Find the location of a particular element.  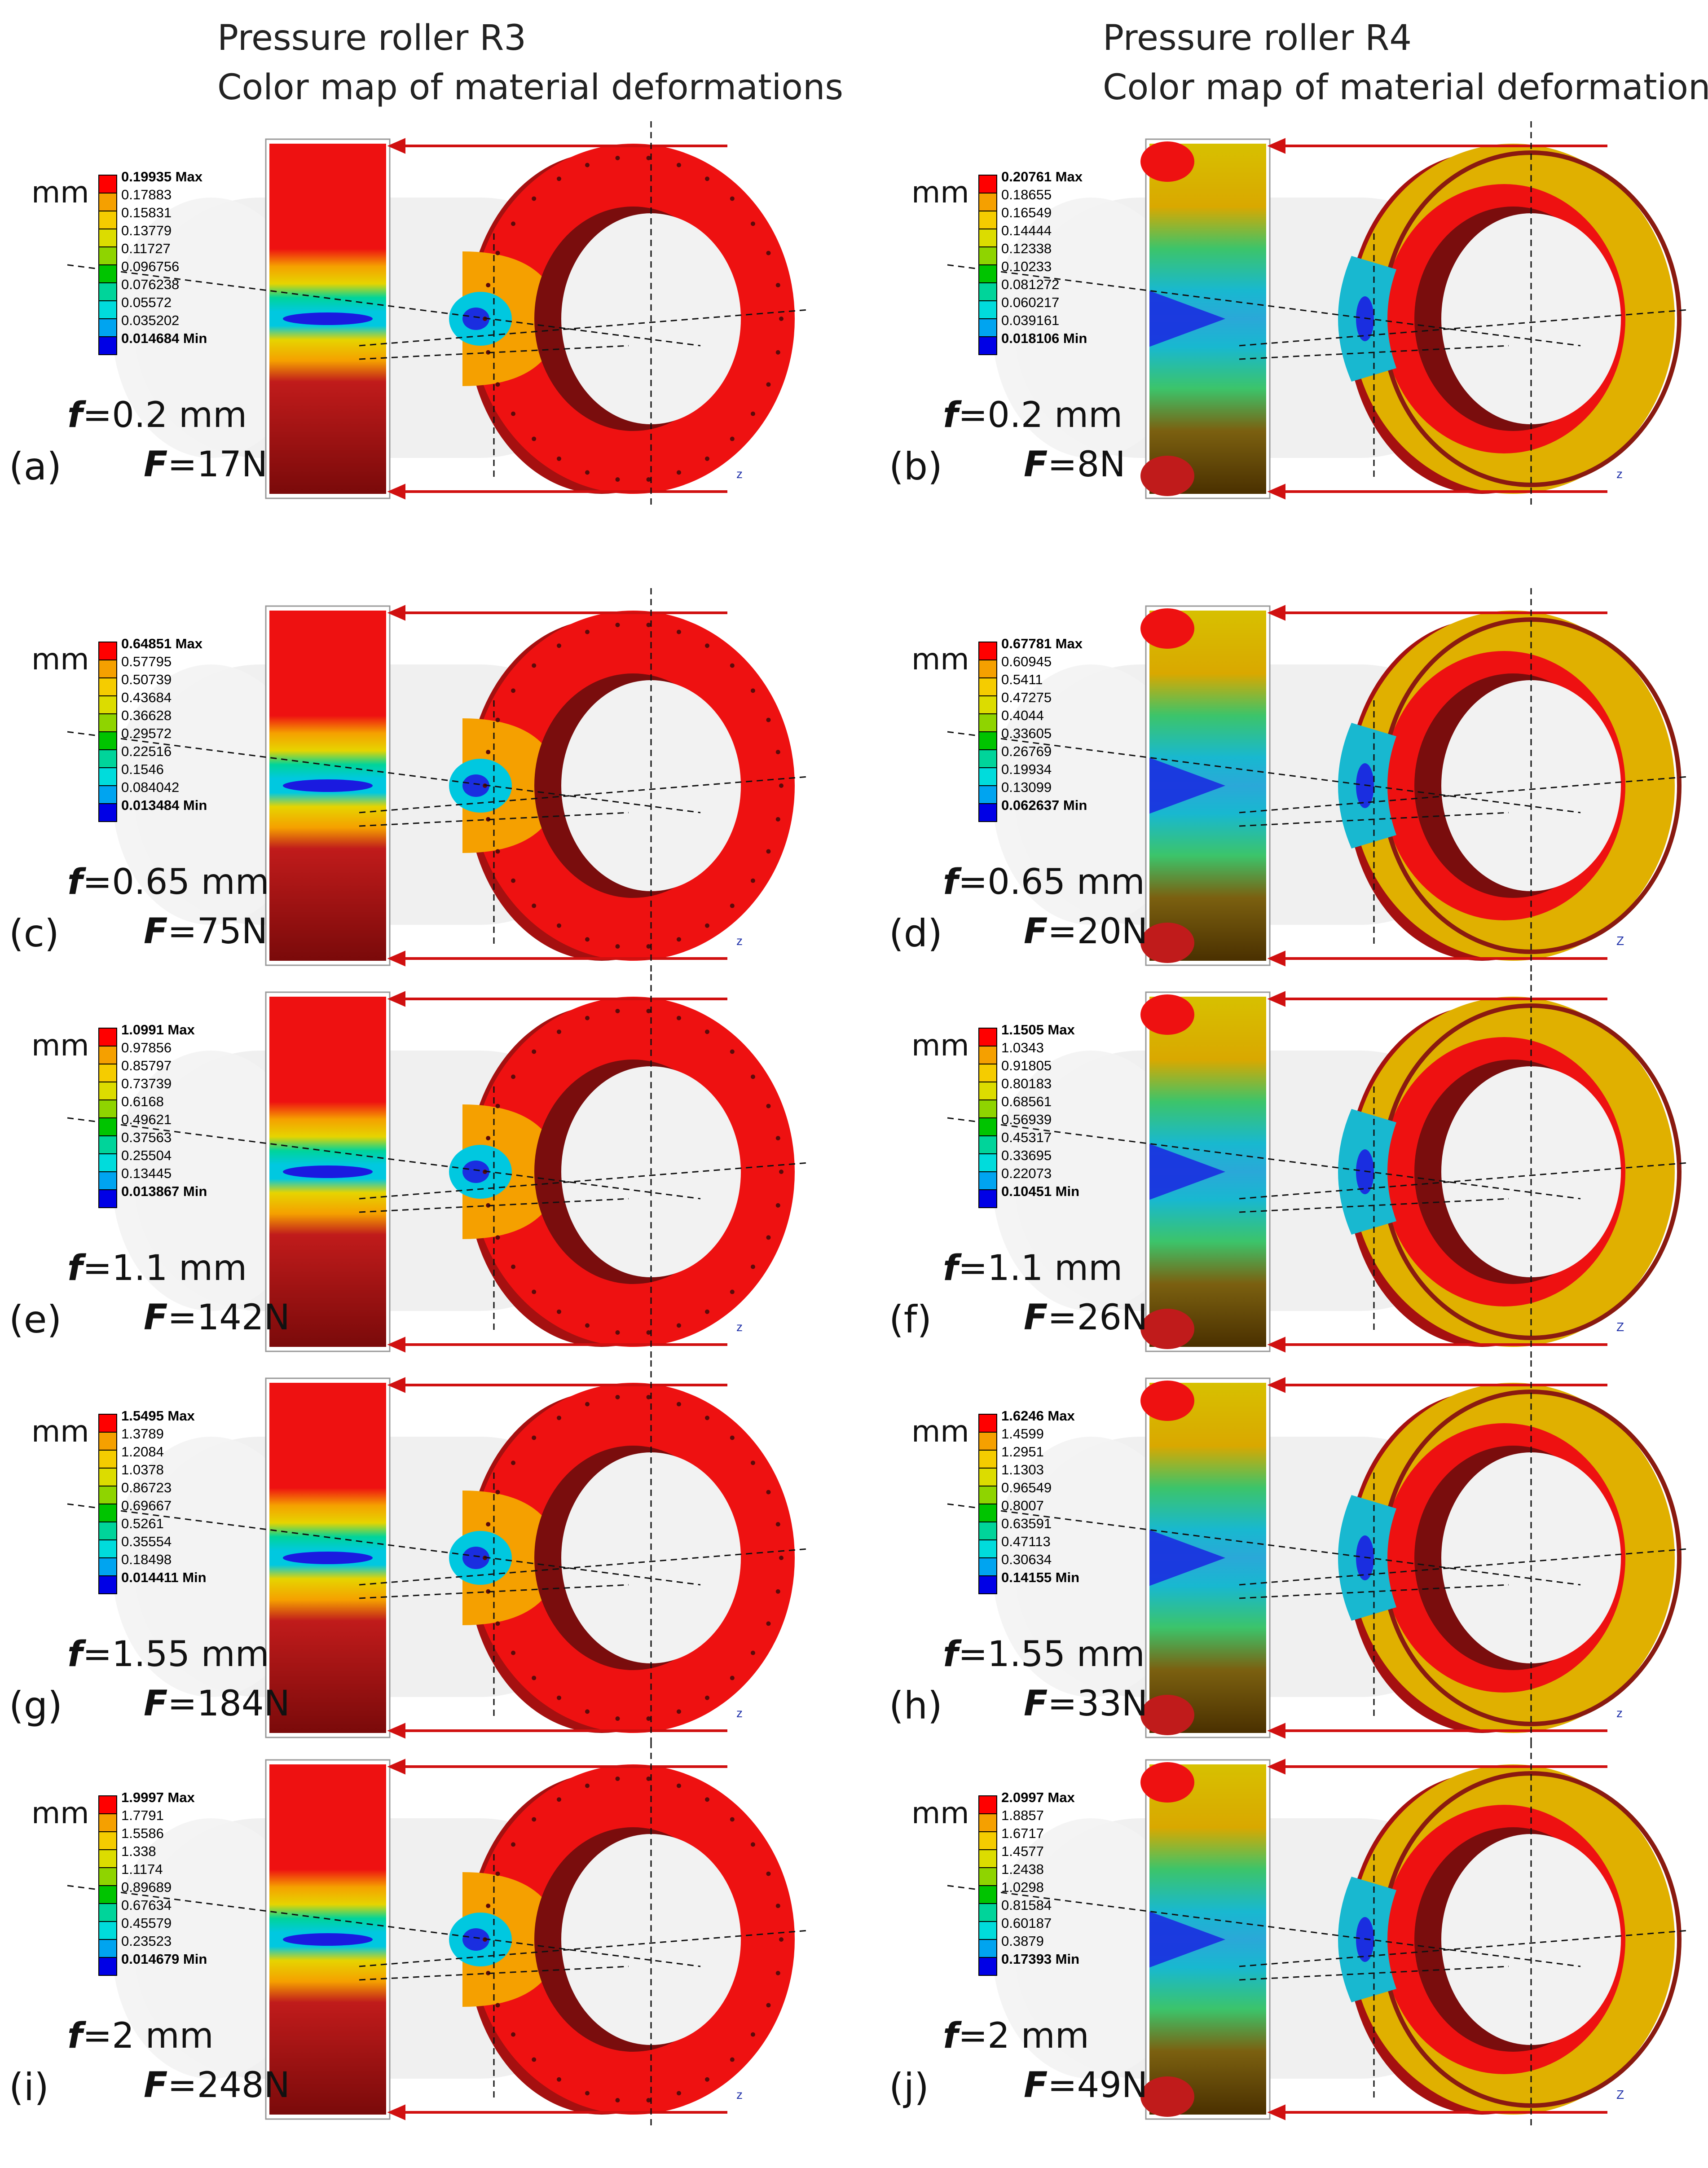

scale-value: 1.0343 is located at coordinates (1022, 1047).